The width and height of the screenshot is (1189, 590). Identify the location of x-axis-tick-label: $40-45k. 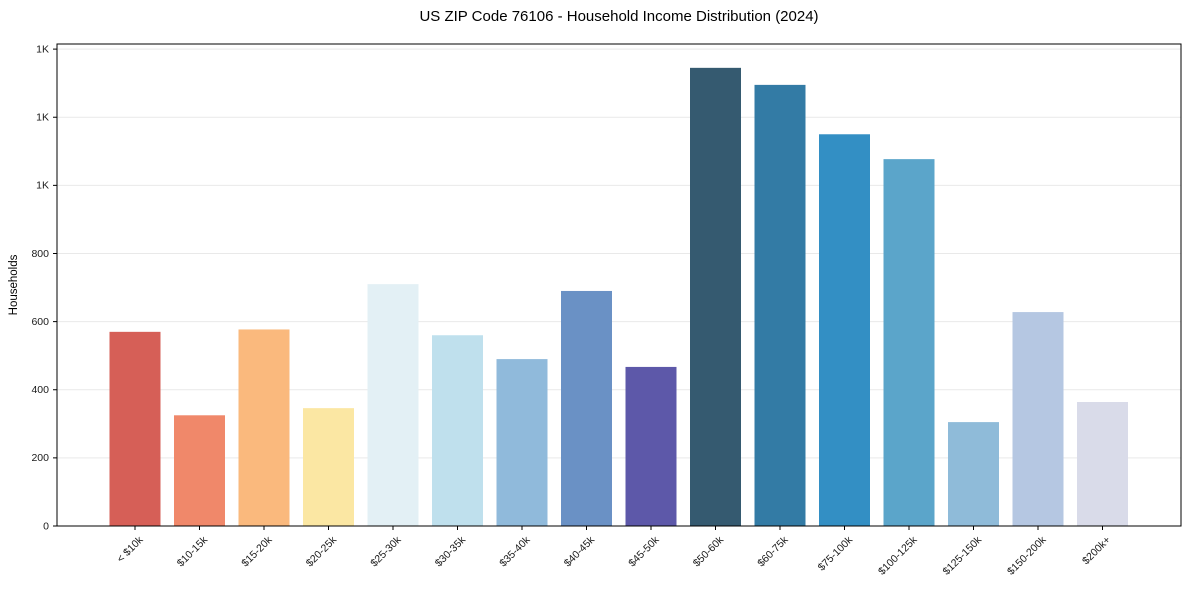
(580, 552).